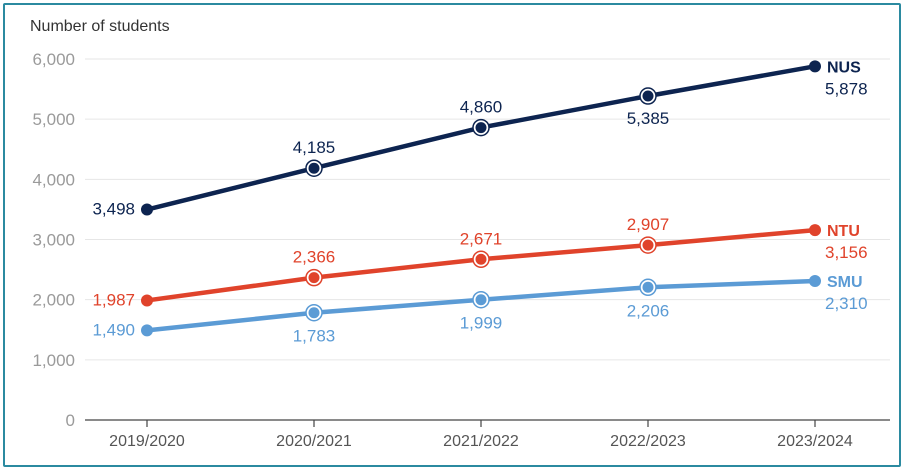 This screenshot has height=472, width=906. I want to click on x-tick-label: 2020/2021, so click(314, 441).